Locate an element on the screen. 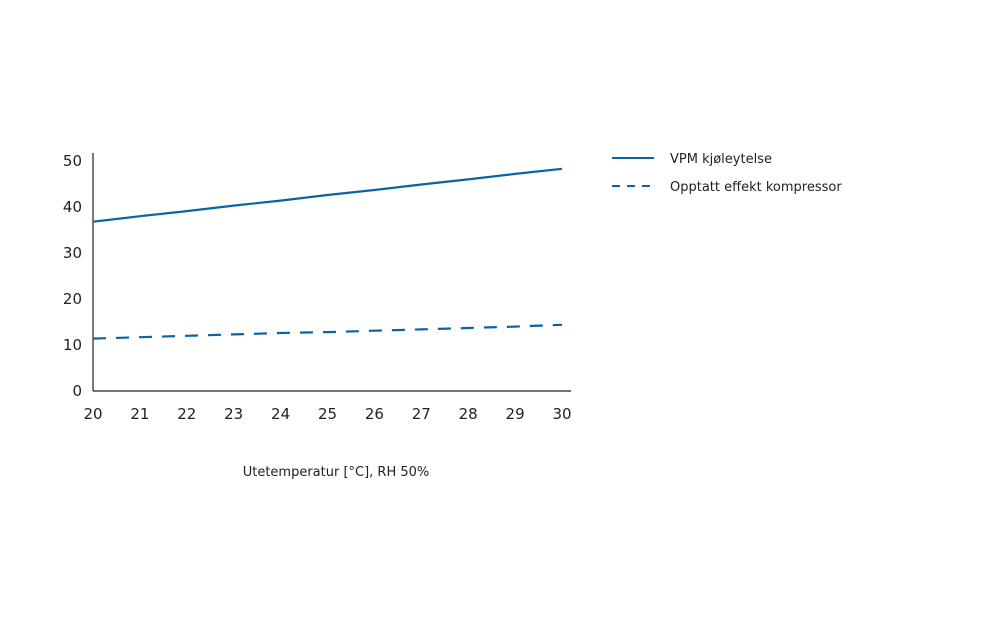  y-tick-label: 10 is located at coordinates (72, 345).